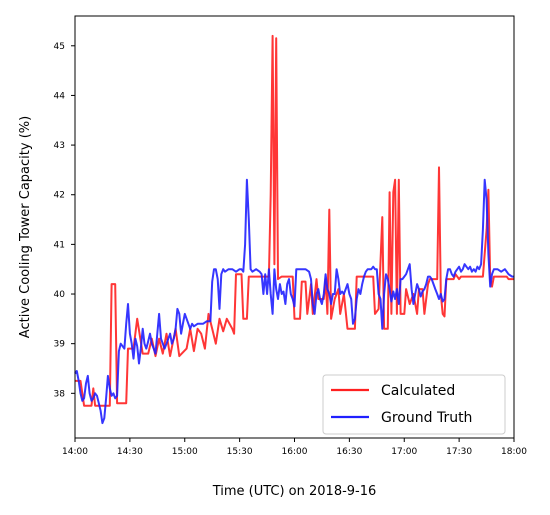  I want to click on legend-label-calculated: Calculated, so click(418, 391).